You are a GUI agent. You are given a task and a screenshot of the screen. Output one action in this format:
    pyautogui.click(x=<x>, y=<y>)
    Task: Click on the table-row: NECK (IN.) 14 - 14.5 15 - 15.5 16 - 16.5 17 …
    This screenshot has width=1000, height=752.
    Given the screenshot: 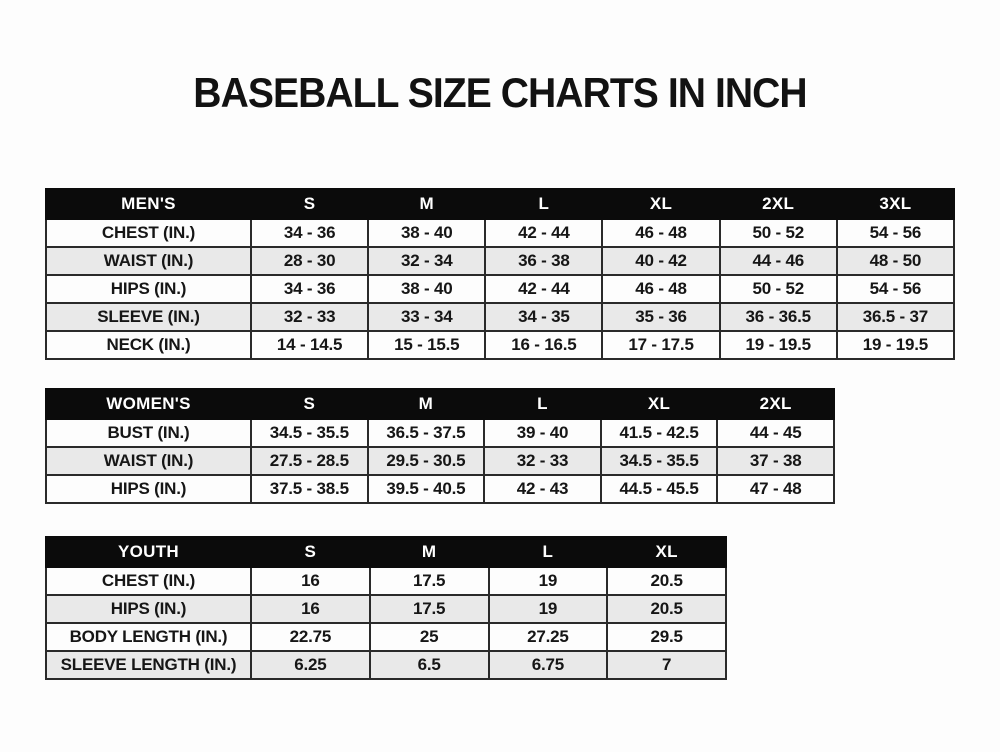 What is the action you would take?
    pyautogui.click(x=500, y=345)
    